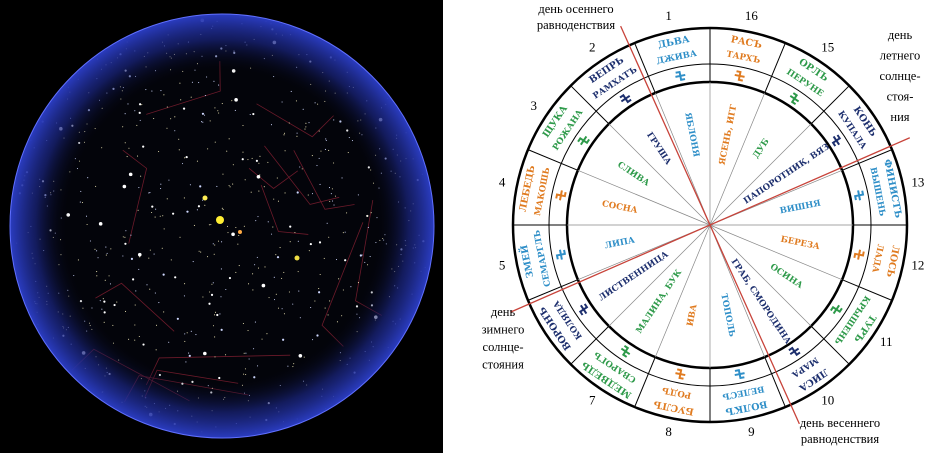  I want to click on season-label: зимнего, so click(503, 329).